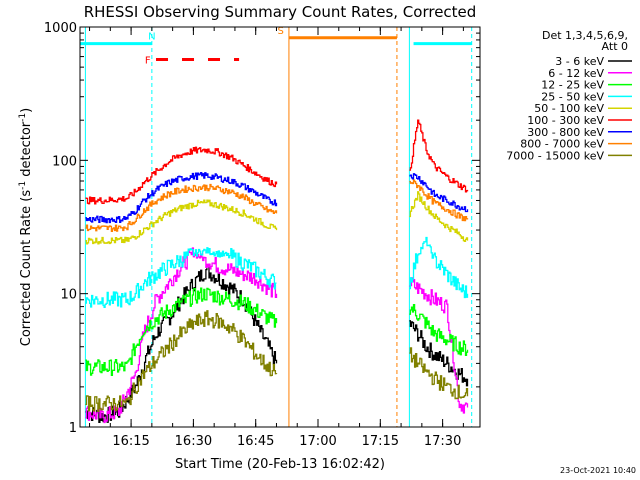 Image resolution: width=640 pixels, height=480 pixels. Describe the element at coordinates (585, 35) in the screenshot. I see `legend-header-0: Det 1,3,4,5,6,9,` at that location.